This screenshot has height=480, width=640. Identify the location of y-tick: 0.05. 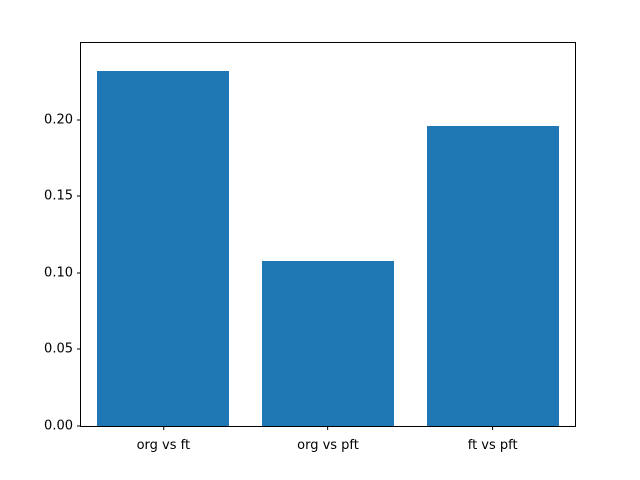
(62, 349).